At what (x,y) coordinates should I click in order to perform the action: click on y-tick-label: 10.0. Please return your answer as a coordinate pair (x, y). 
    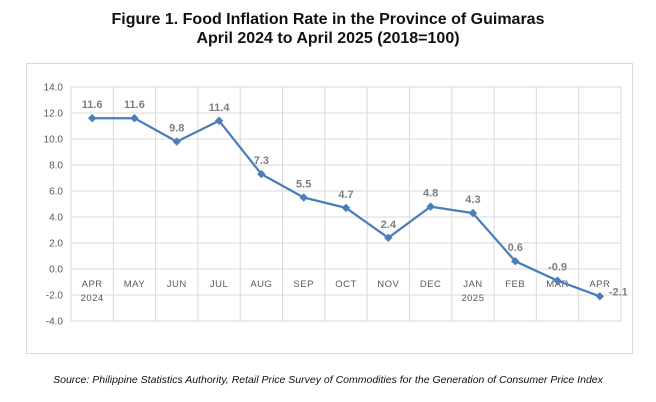
    Looking at the image, I should click on (54, 140).